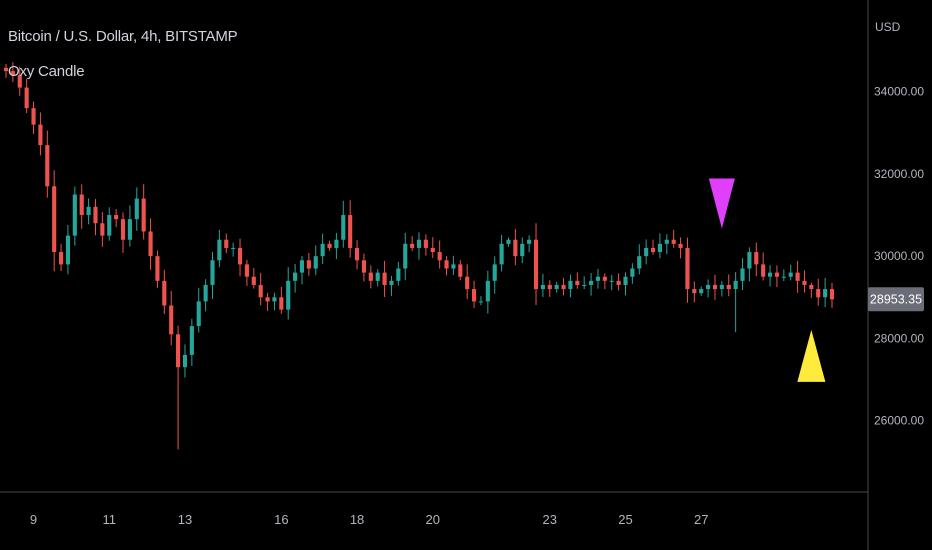  Describe the element at coordinates (888, 27) in the screenshot. I see `currency-label: USD` at that location.